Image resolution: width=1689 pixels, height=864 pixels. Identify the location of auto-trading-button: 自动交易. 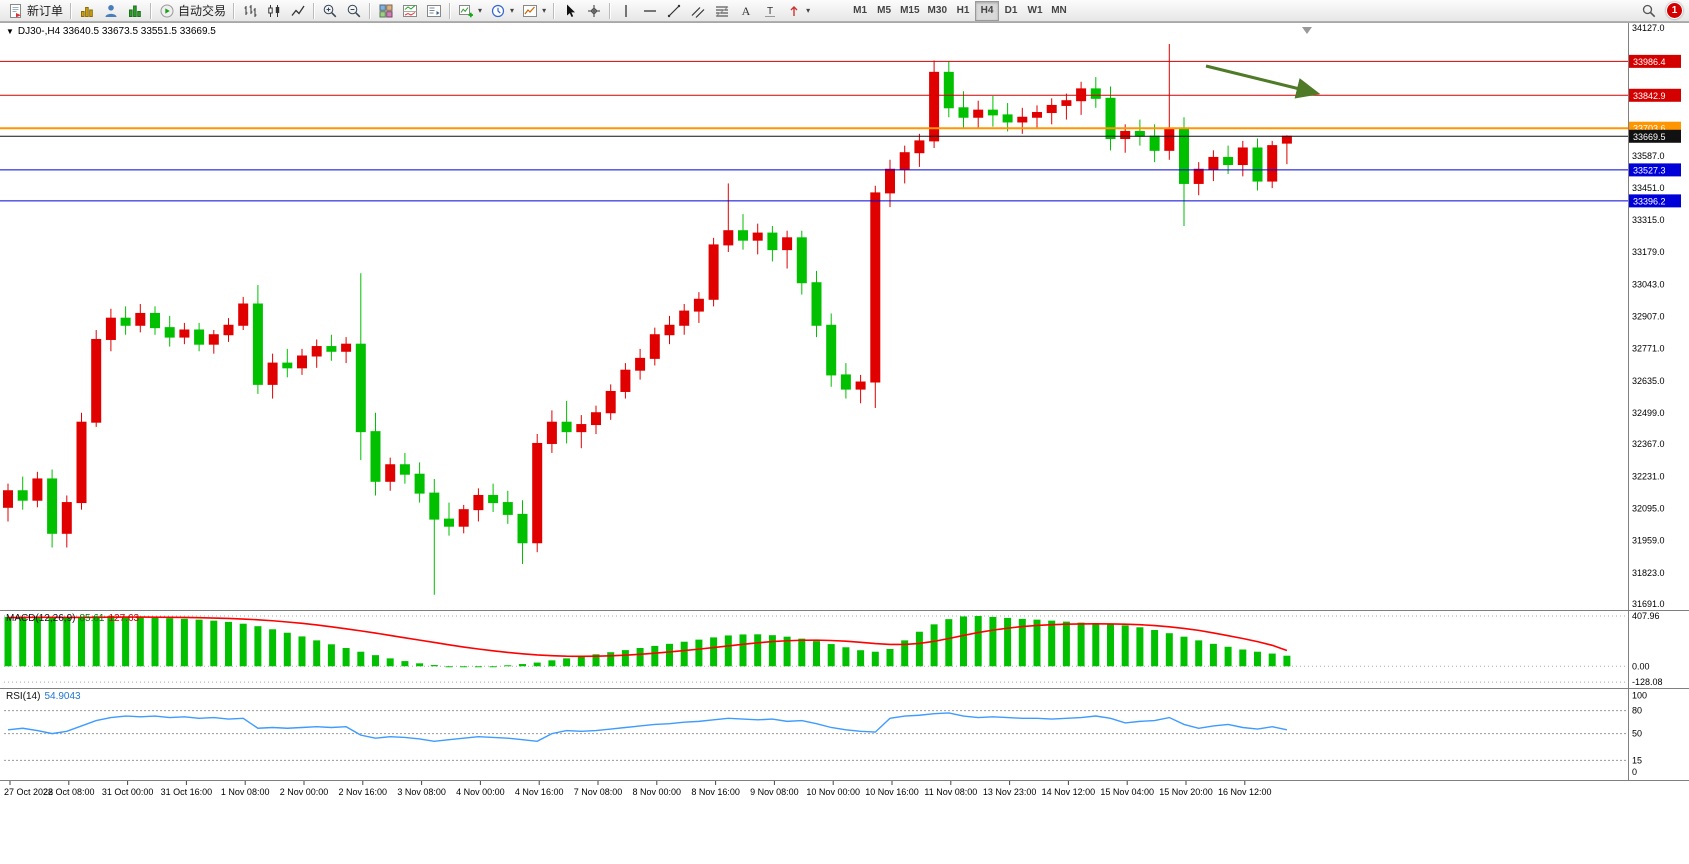
(192, 11).